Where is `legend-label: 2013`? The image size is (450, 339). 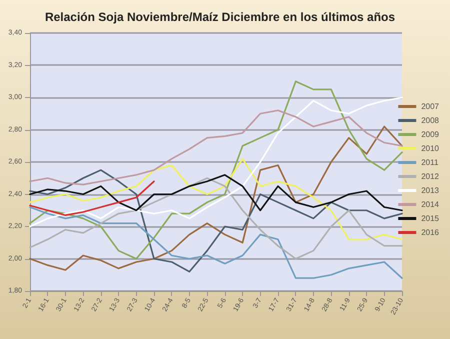
legend-label: 2013 is located at coordinates (430, 190).